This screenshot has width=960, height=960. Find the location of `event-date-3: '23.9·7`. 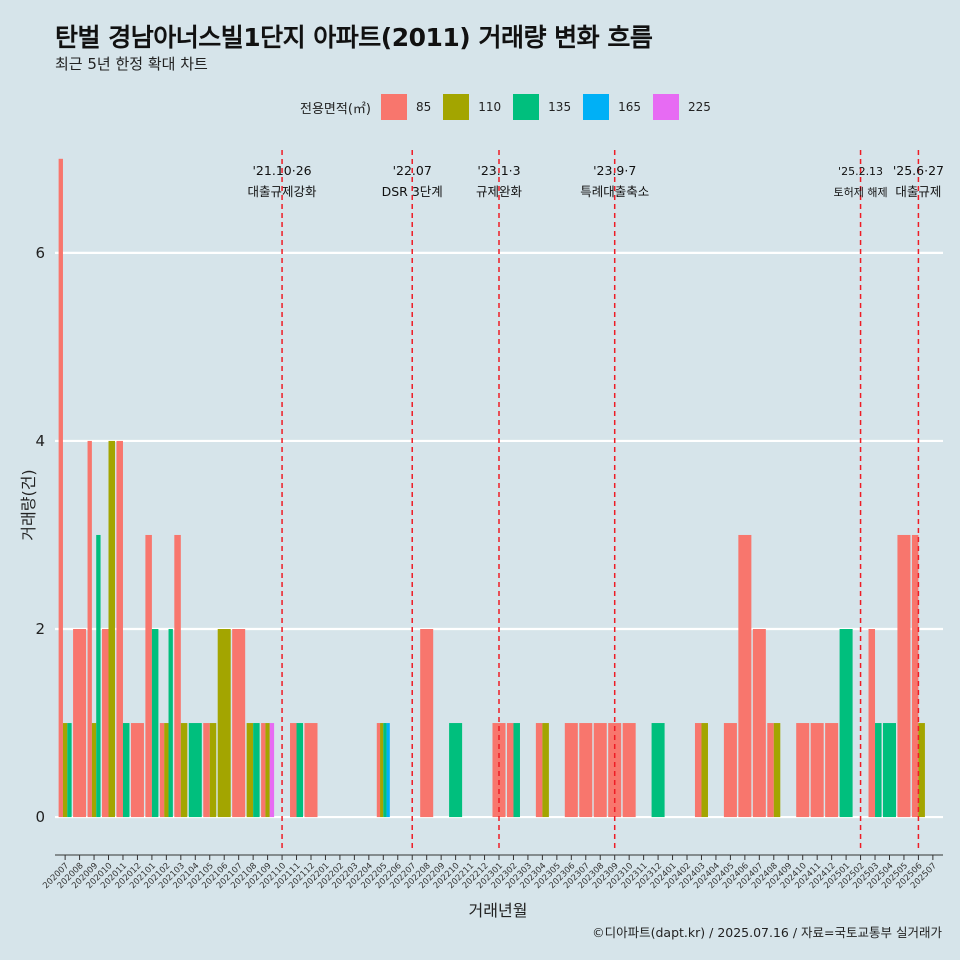

event-date-3: '23.9·7 is located at coordinates (614, 170).